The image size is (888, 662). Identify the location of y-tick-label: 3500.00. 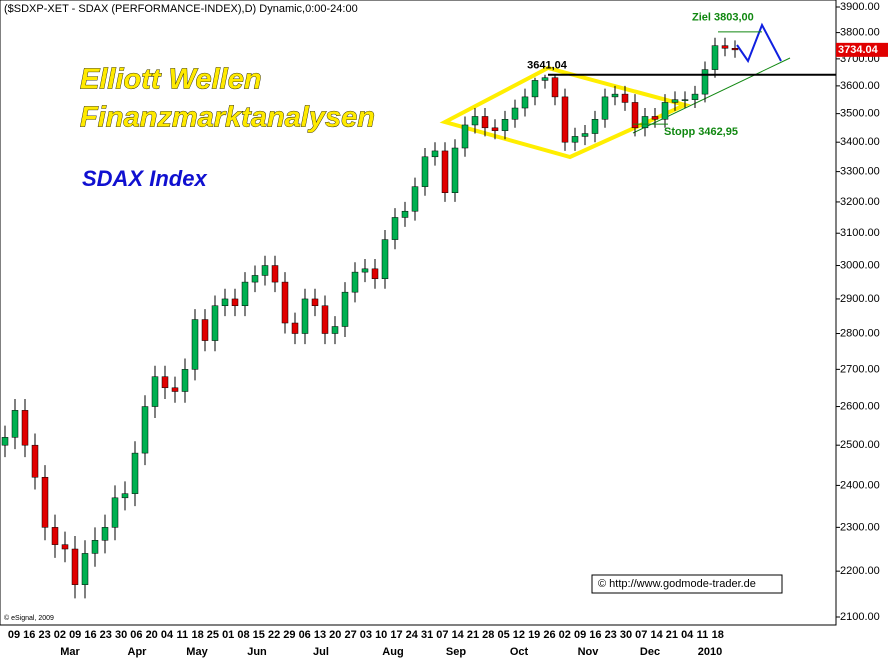
(860, 114).